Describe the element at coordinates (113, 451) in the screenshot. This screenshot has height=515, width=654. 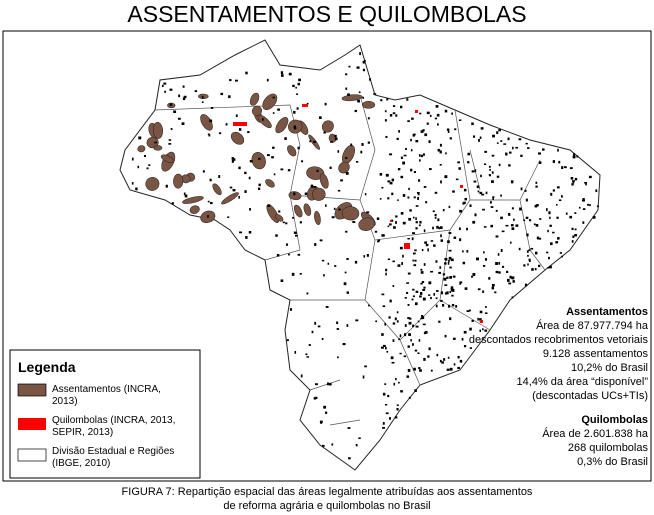
I see `legend-label: Divisão Estadual e Regiões` at that location.